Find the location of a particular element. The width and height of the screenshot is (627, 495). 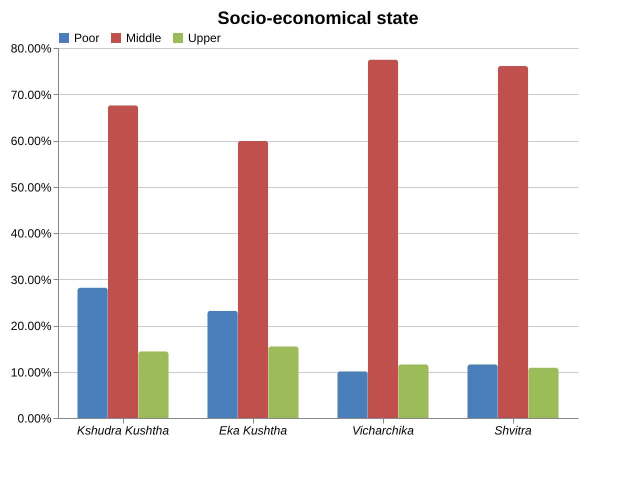

y-tick-label: 60.00% is located at coordinates (31, 141).